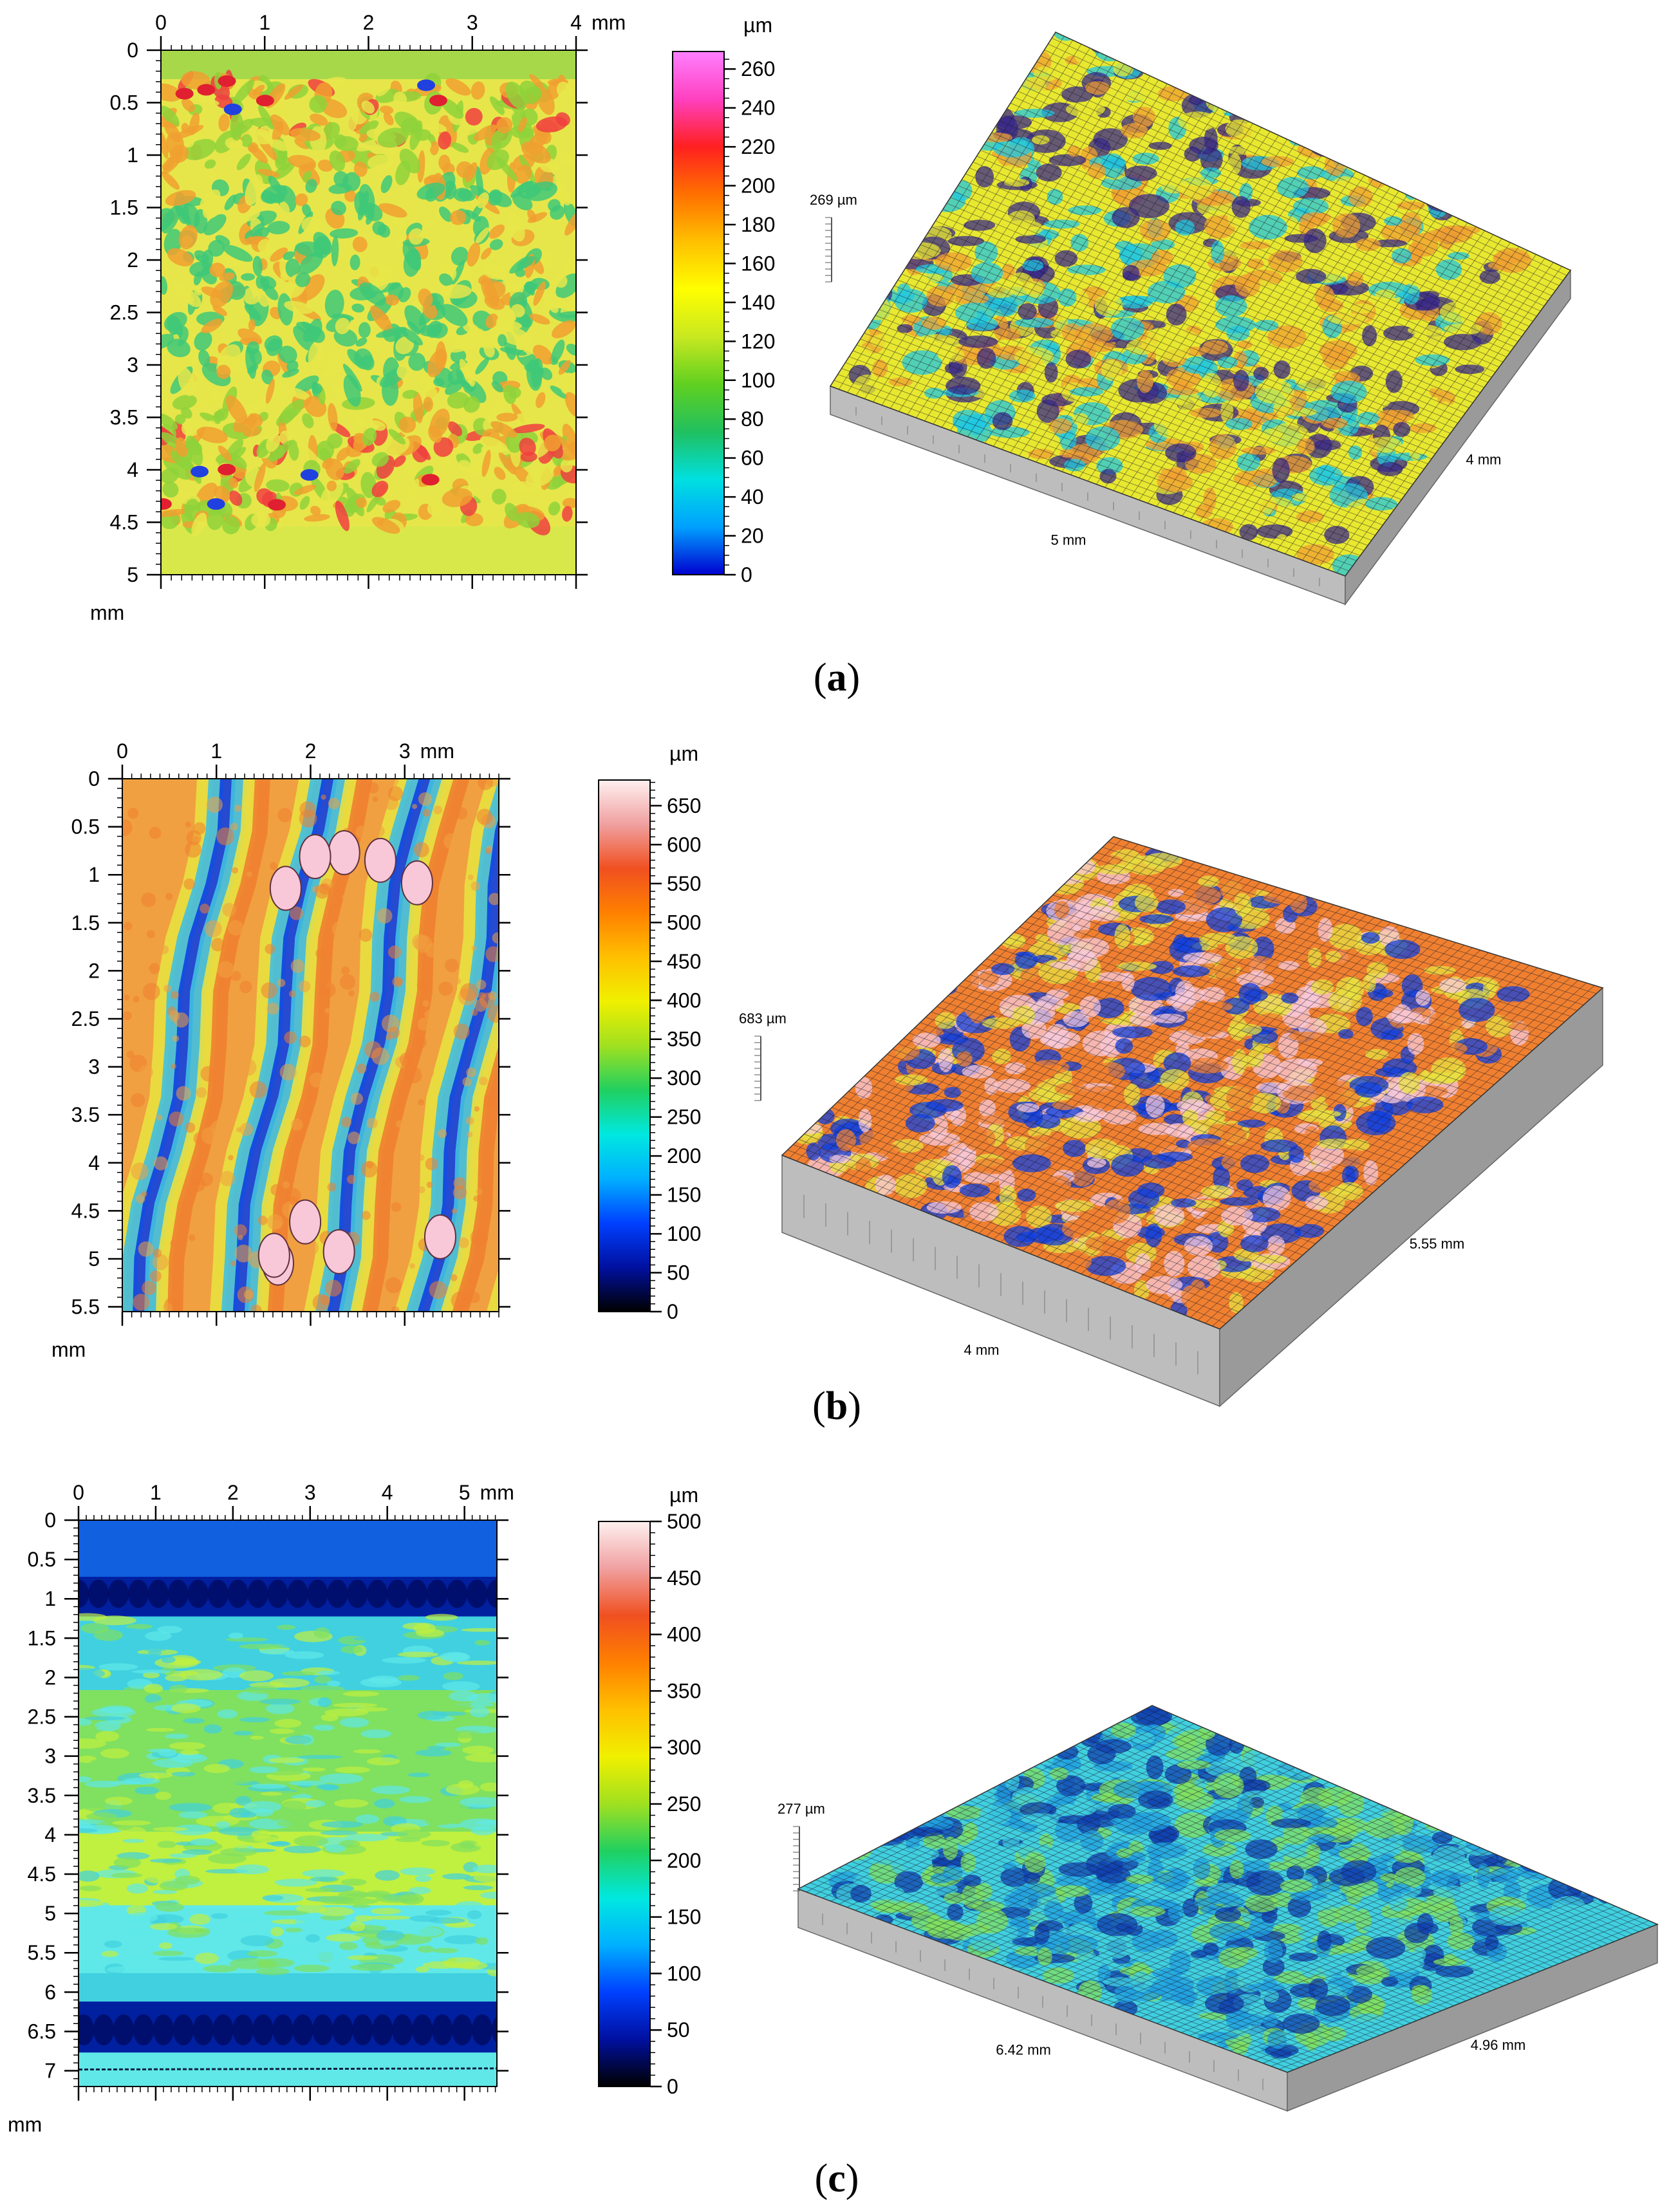 The height and width of the screenshot is (2212, 1678). Describe the element at coordinates (1438, 1244) in the screenshot. I see `surface-width-label: 5.55 mm` at that location.